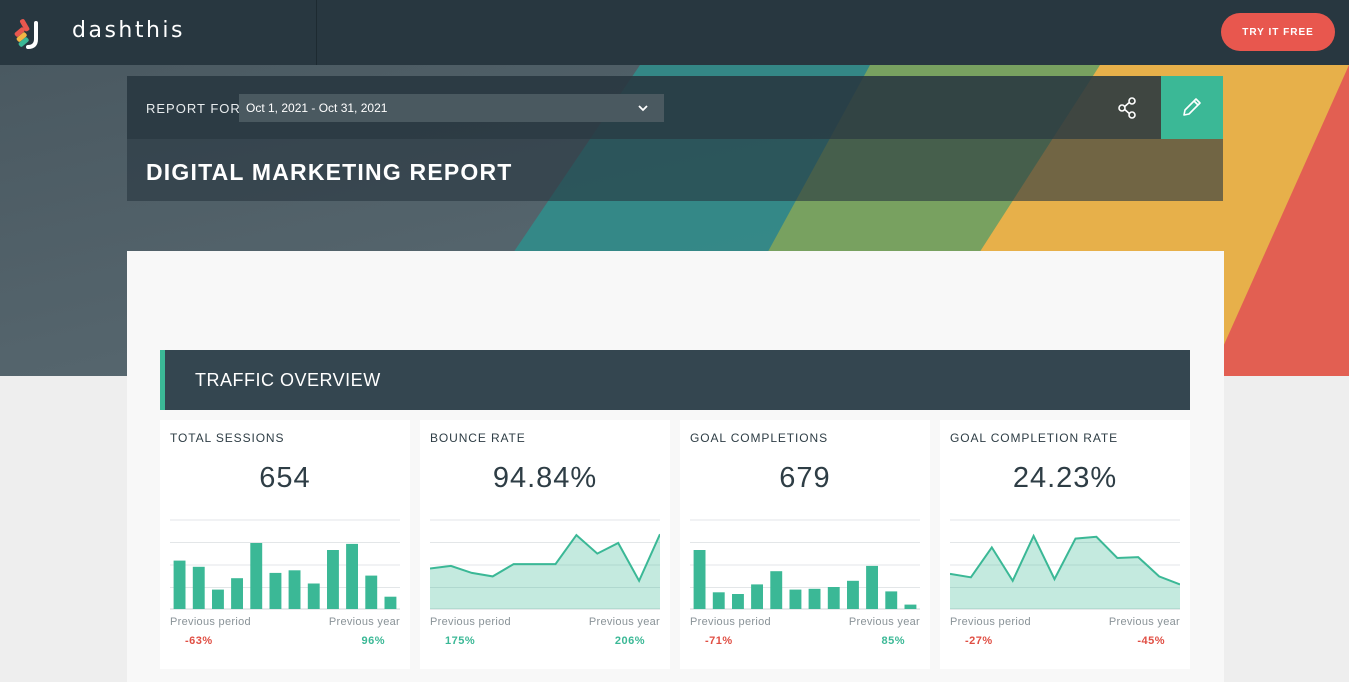 This screenshot has width=1349, height=682. I want to click on report-toolbar: REPORT FOR Oct 1, 2021 - Oct 31, 2021, so click(644, 107).